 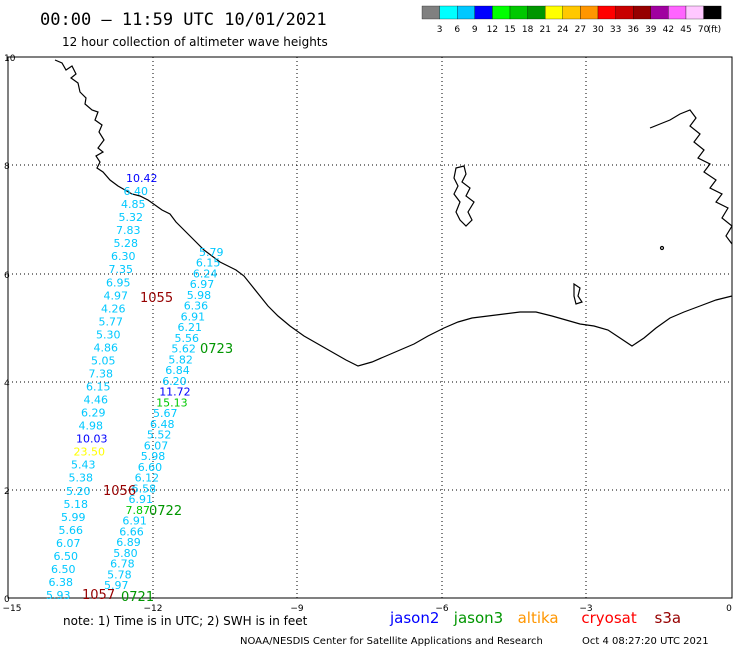 I want to click on time-label-1057: 1057, so click(x=98, y=595).